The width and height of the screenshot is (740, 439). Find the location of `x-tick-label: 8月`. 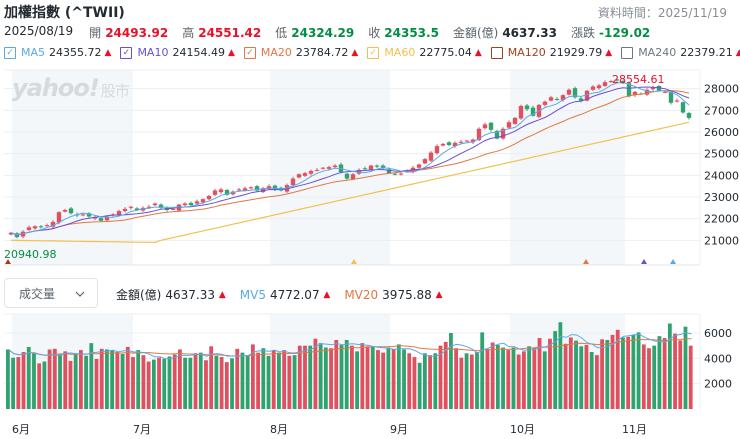

x-tick-label: 8月 is located at coordinates (279, 429).